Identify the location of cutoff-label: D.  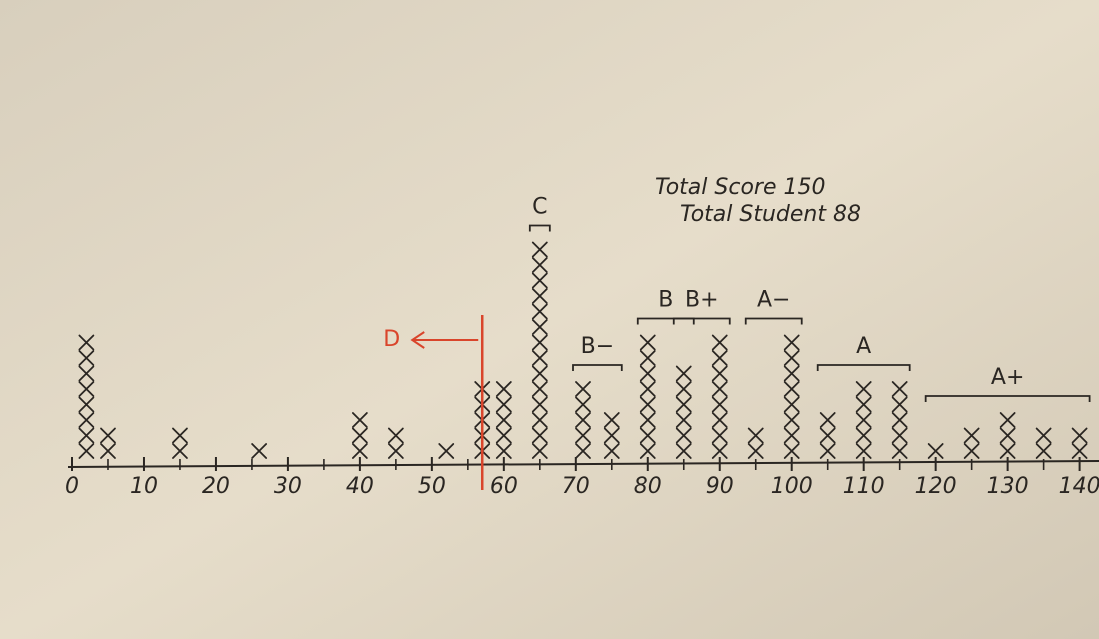
(391, 339).